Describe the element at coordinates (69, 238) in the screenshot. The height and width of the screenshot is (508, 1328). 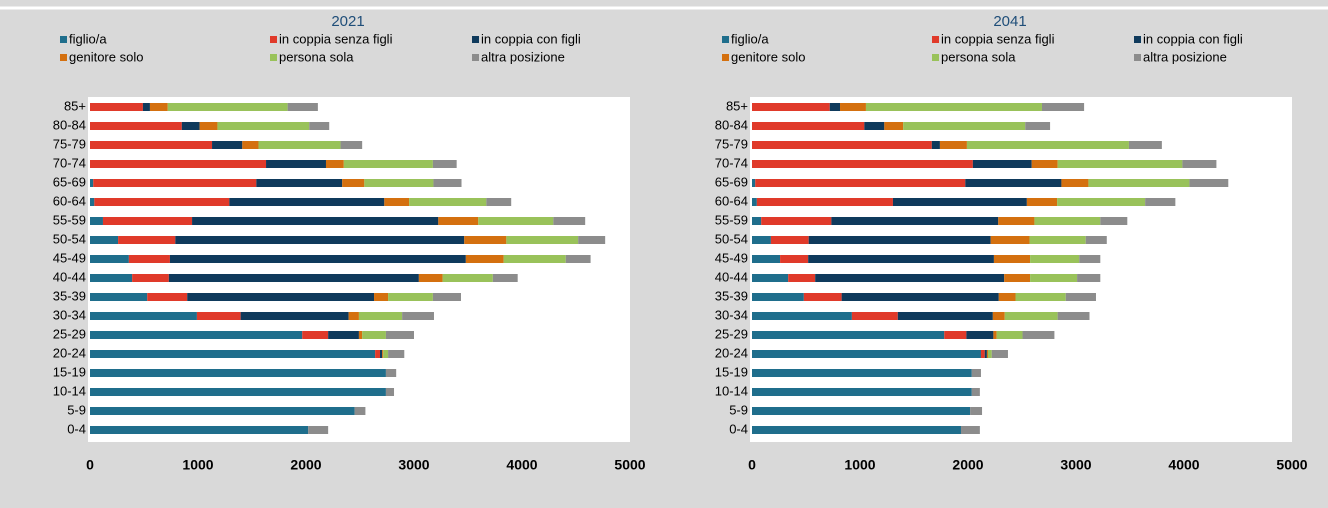
I see `y-tick-label: 50-54` at that location.